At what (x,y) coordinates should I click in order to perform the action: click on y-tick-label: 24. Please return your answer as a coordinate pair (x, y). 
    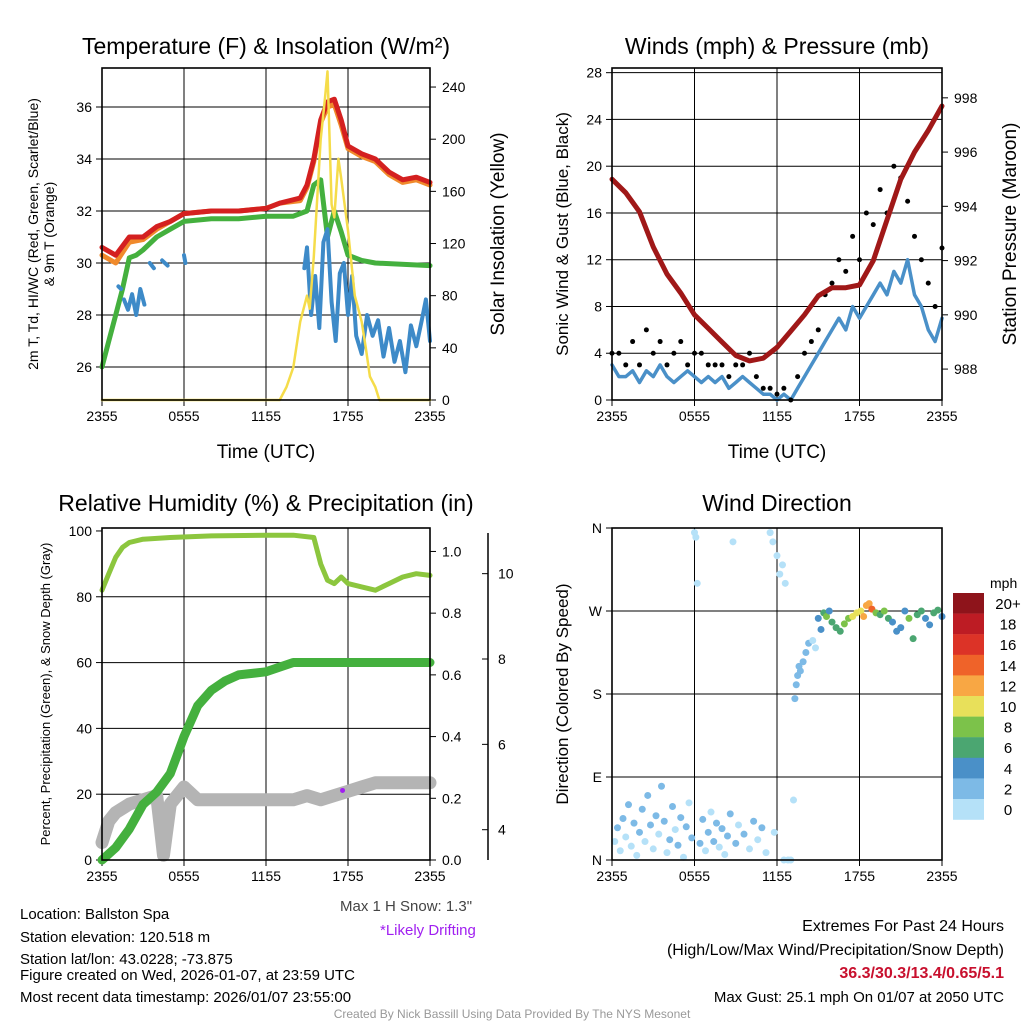
    Looking at the image, I should click on (594, 119).